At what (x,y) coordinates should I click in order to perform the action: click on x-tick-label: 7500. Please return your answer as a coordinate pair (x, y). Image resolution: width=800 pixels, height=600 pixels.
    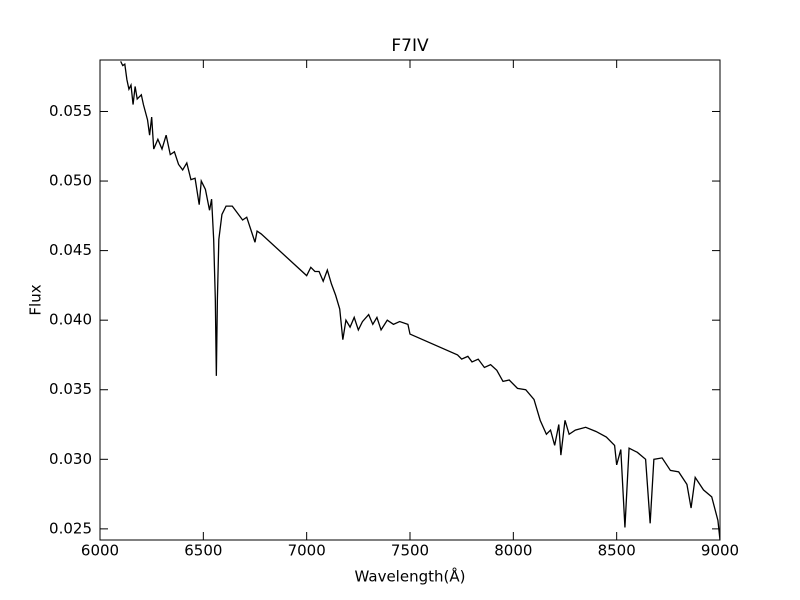
    Looking at the image, I should click on (410, 551).